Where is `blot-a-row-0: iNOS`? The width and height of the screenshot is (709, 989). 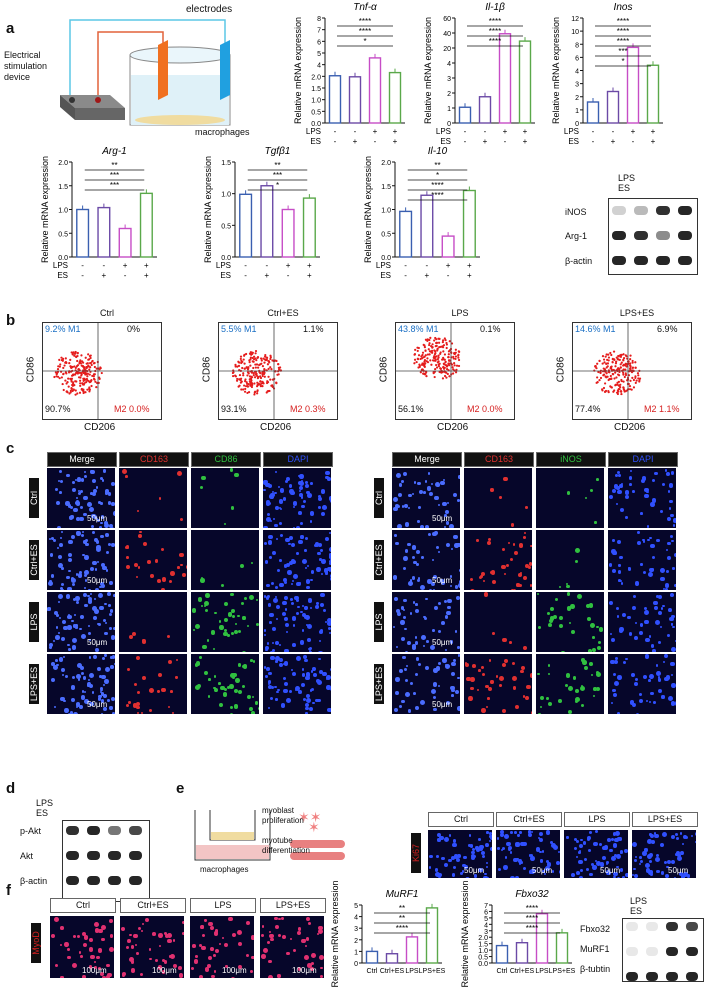 blot-a-row-0: iNOS is located at coordinates (576, 212).